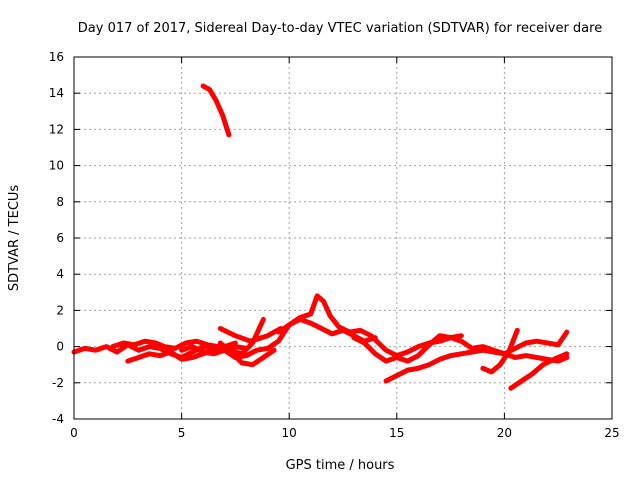 Image resolution: width=640 pixels, height=480 pixels. What do you see at coordinates (611, 433) in the screenshot?
I see `x-tick-label: 25` at bounding box center [611, 433].